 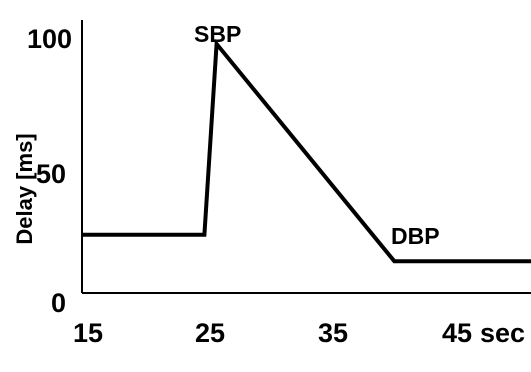 I want to click on y-tick-label-100: 100, so click(x=49, y=39).